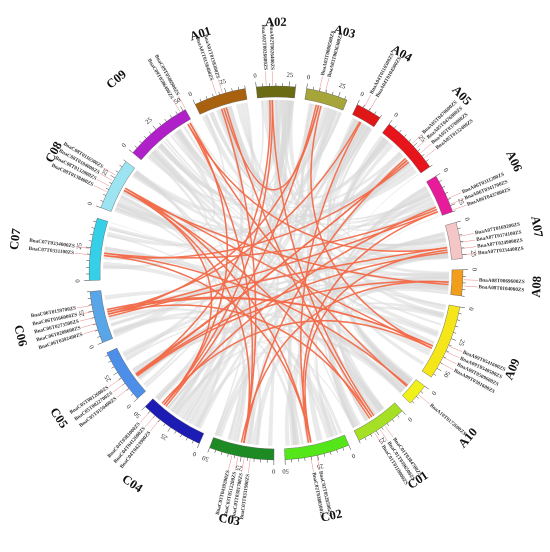 The image size is (550, 552). I want to click on chromosome-arc-a06, so click(439, 195).